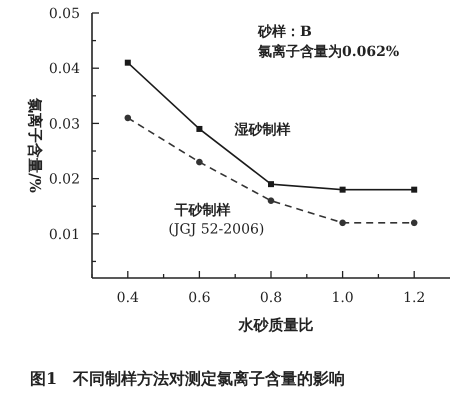 Image resolution: width=469 pixels, height=400 pixels. Describe the element at coordinates (216, 220) in the screenshot. I see `series-label: 干砂制样 (JGJ 52-2006)` at that location.